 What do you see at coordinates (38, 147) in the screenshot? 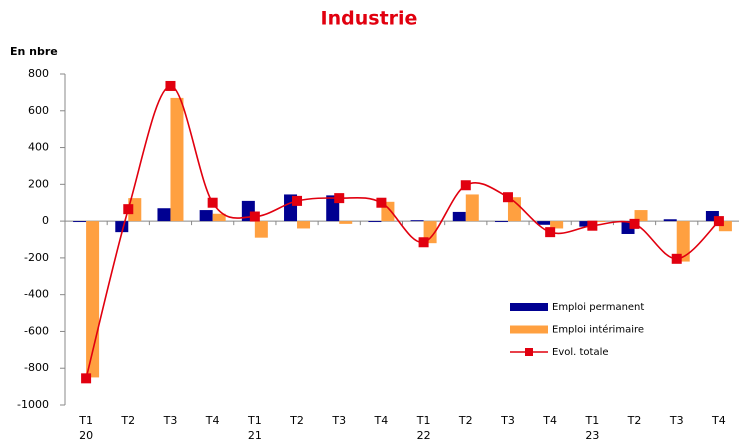
I see `y-tick-label: 400` at bounding box center [38, 147].